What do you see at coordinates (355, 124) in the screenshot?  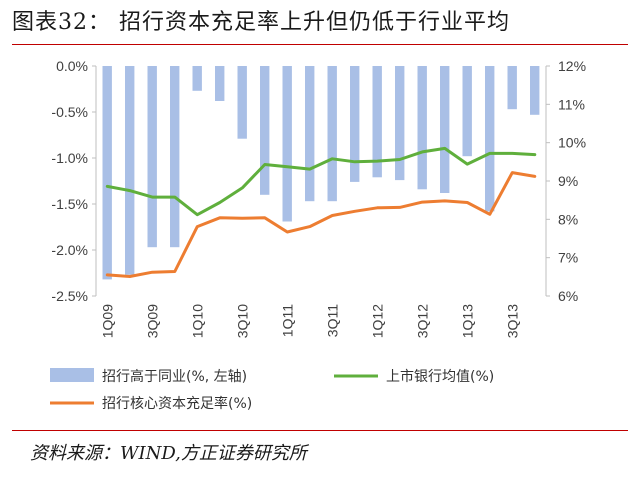 I see `bar-4Q11` at bounding box center [355, 124].